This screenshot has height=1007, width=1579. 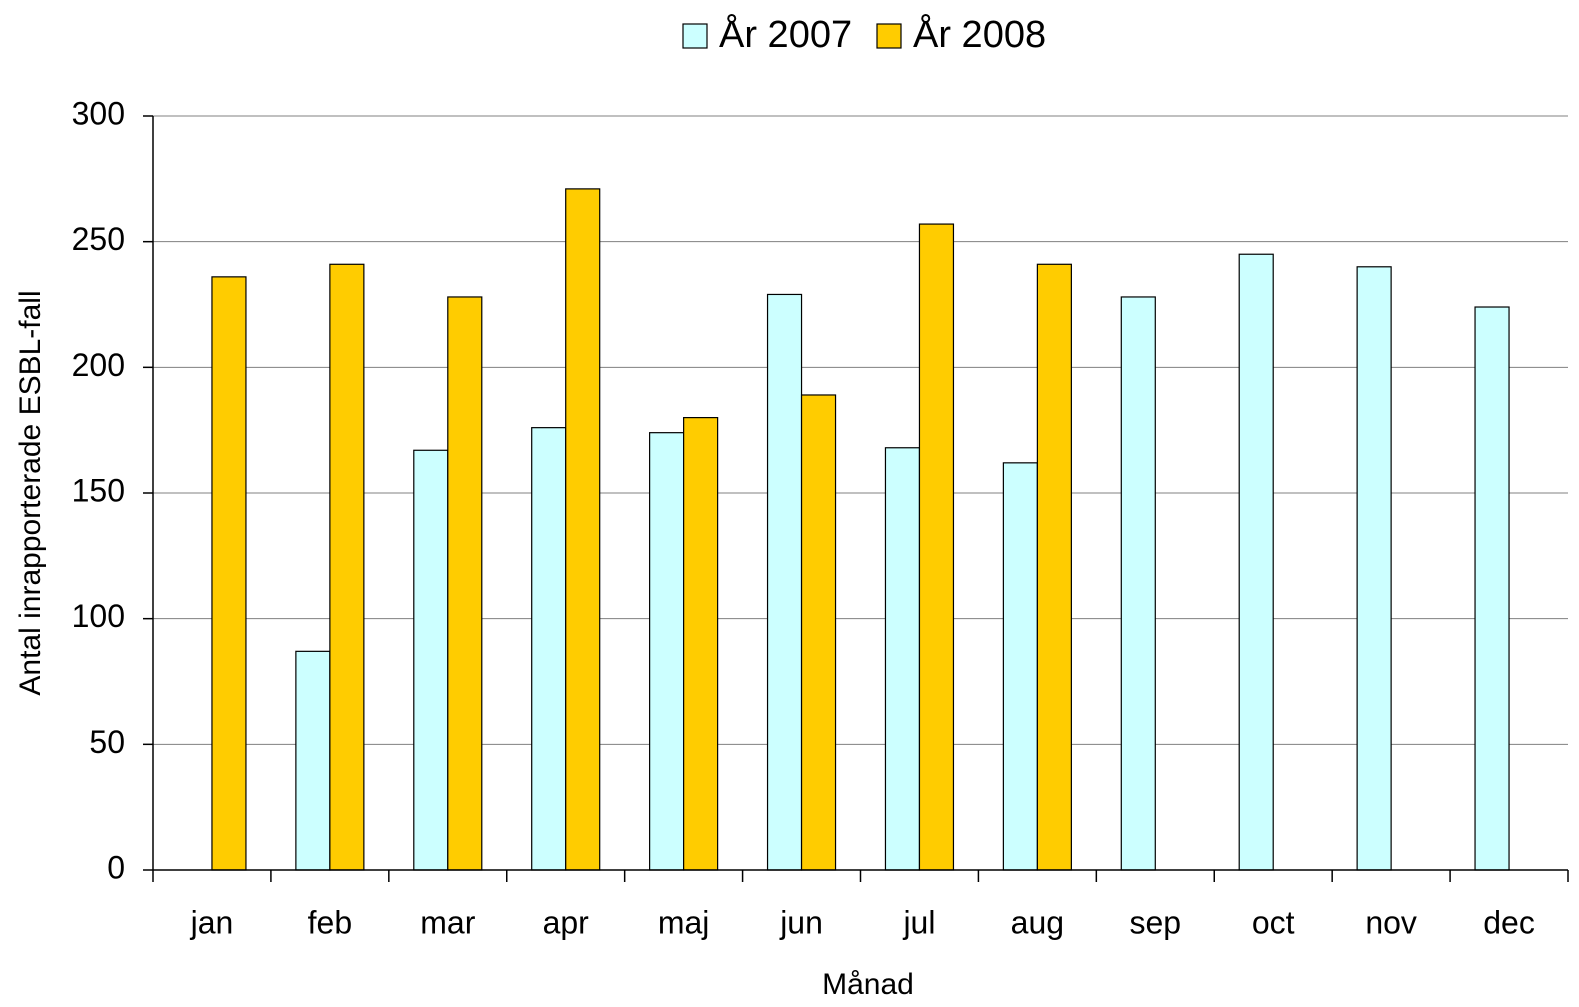 I want to click on x-tick-label: sep, so click(x=1155, y=922).